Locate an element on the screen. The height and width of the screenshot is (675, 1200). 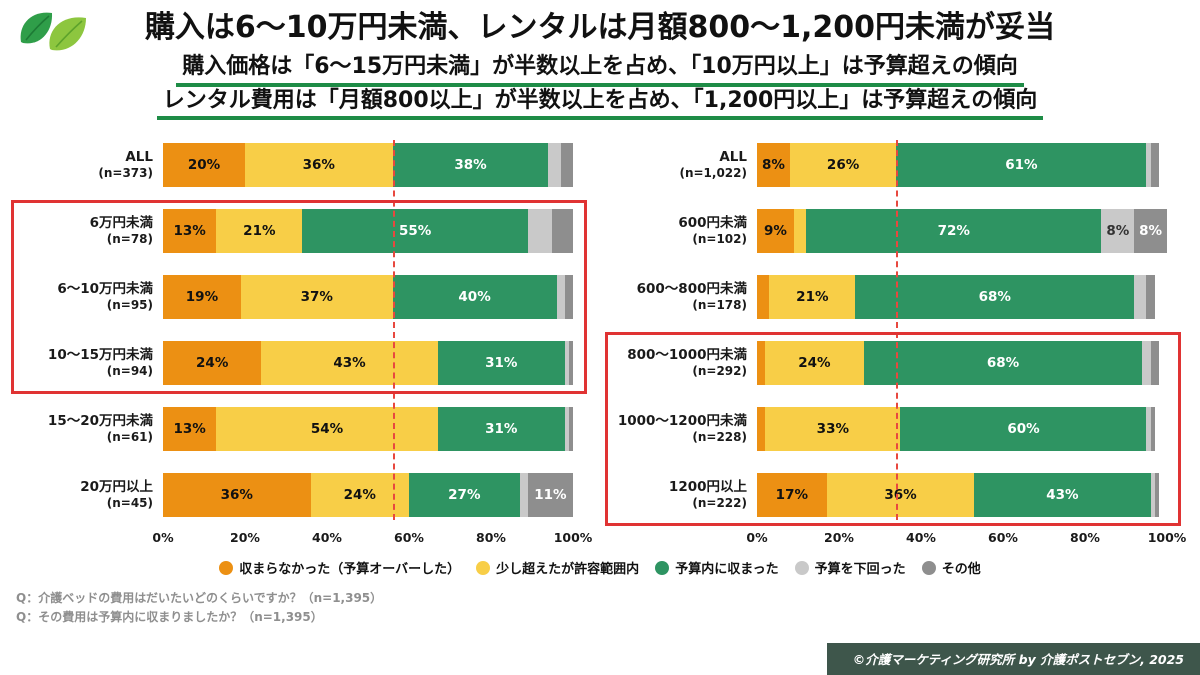
row-label: 600円未満 (n=102) is located at coordinates (687, 231).